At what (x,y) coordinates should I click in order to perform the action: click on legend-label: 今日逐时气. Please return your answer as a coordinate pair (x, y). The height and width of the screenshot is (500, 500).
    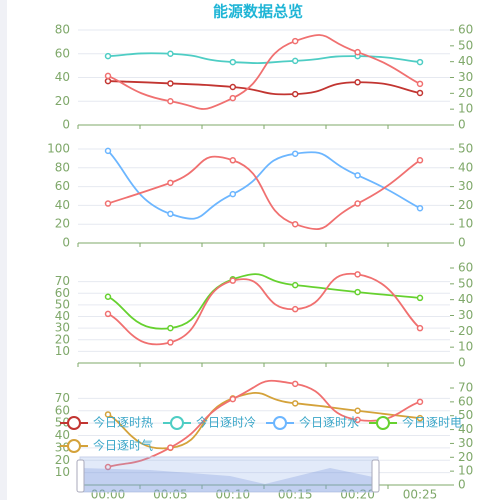
    Looking at the image, I should click on (123, 445).